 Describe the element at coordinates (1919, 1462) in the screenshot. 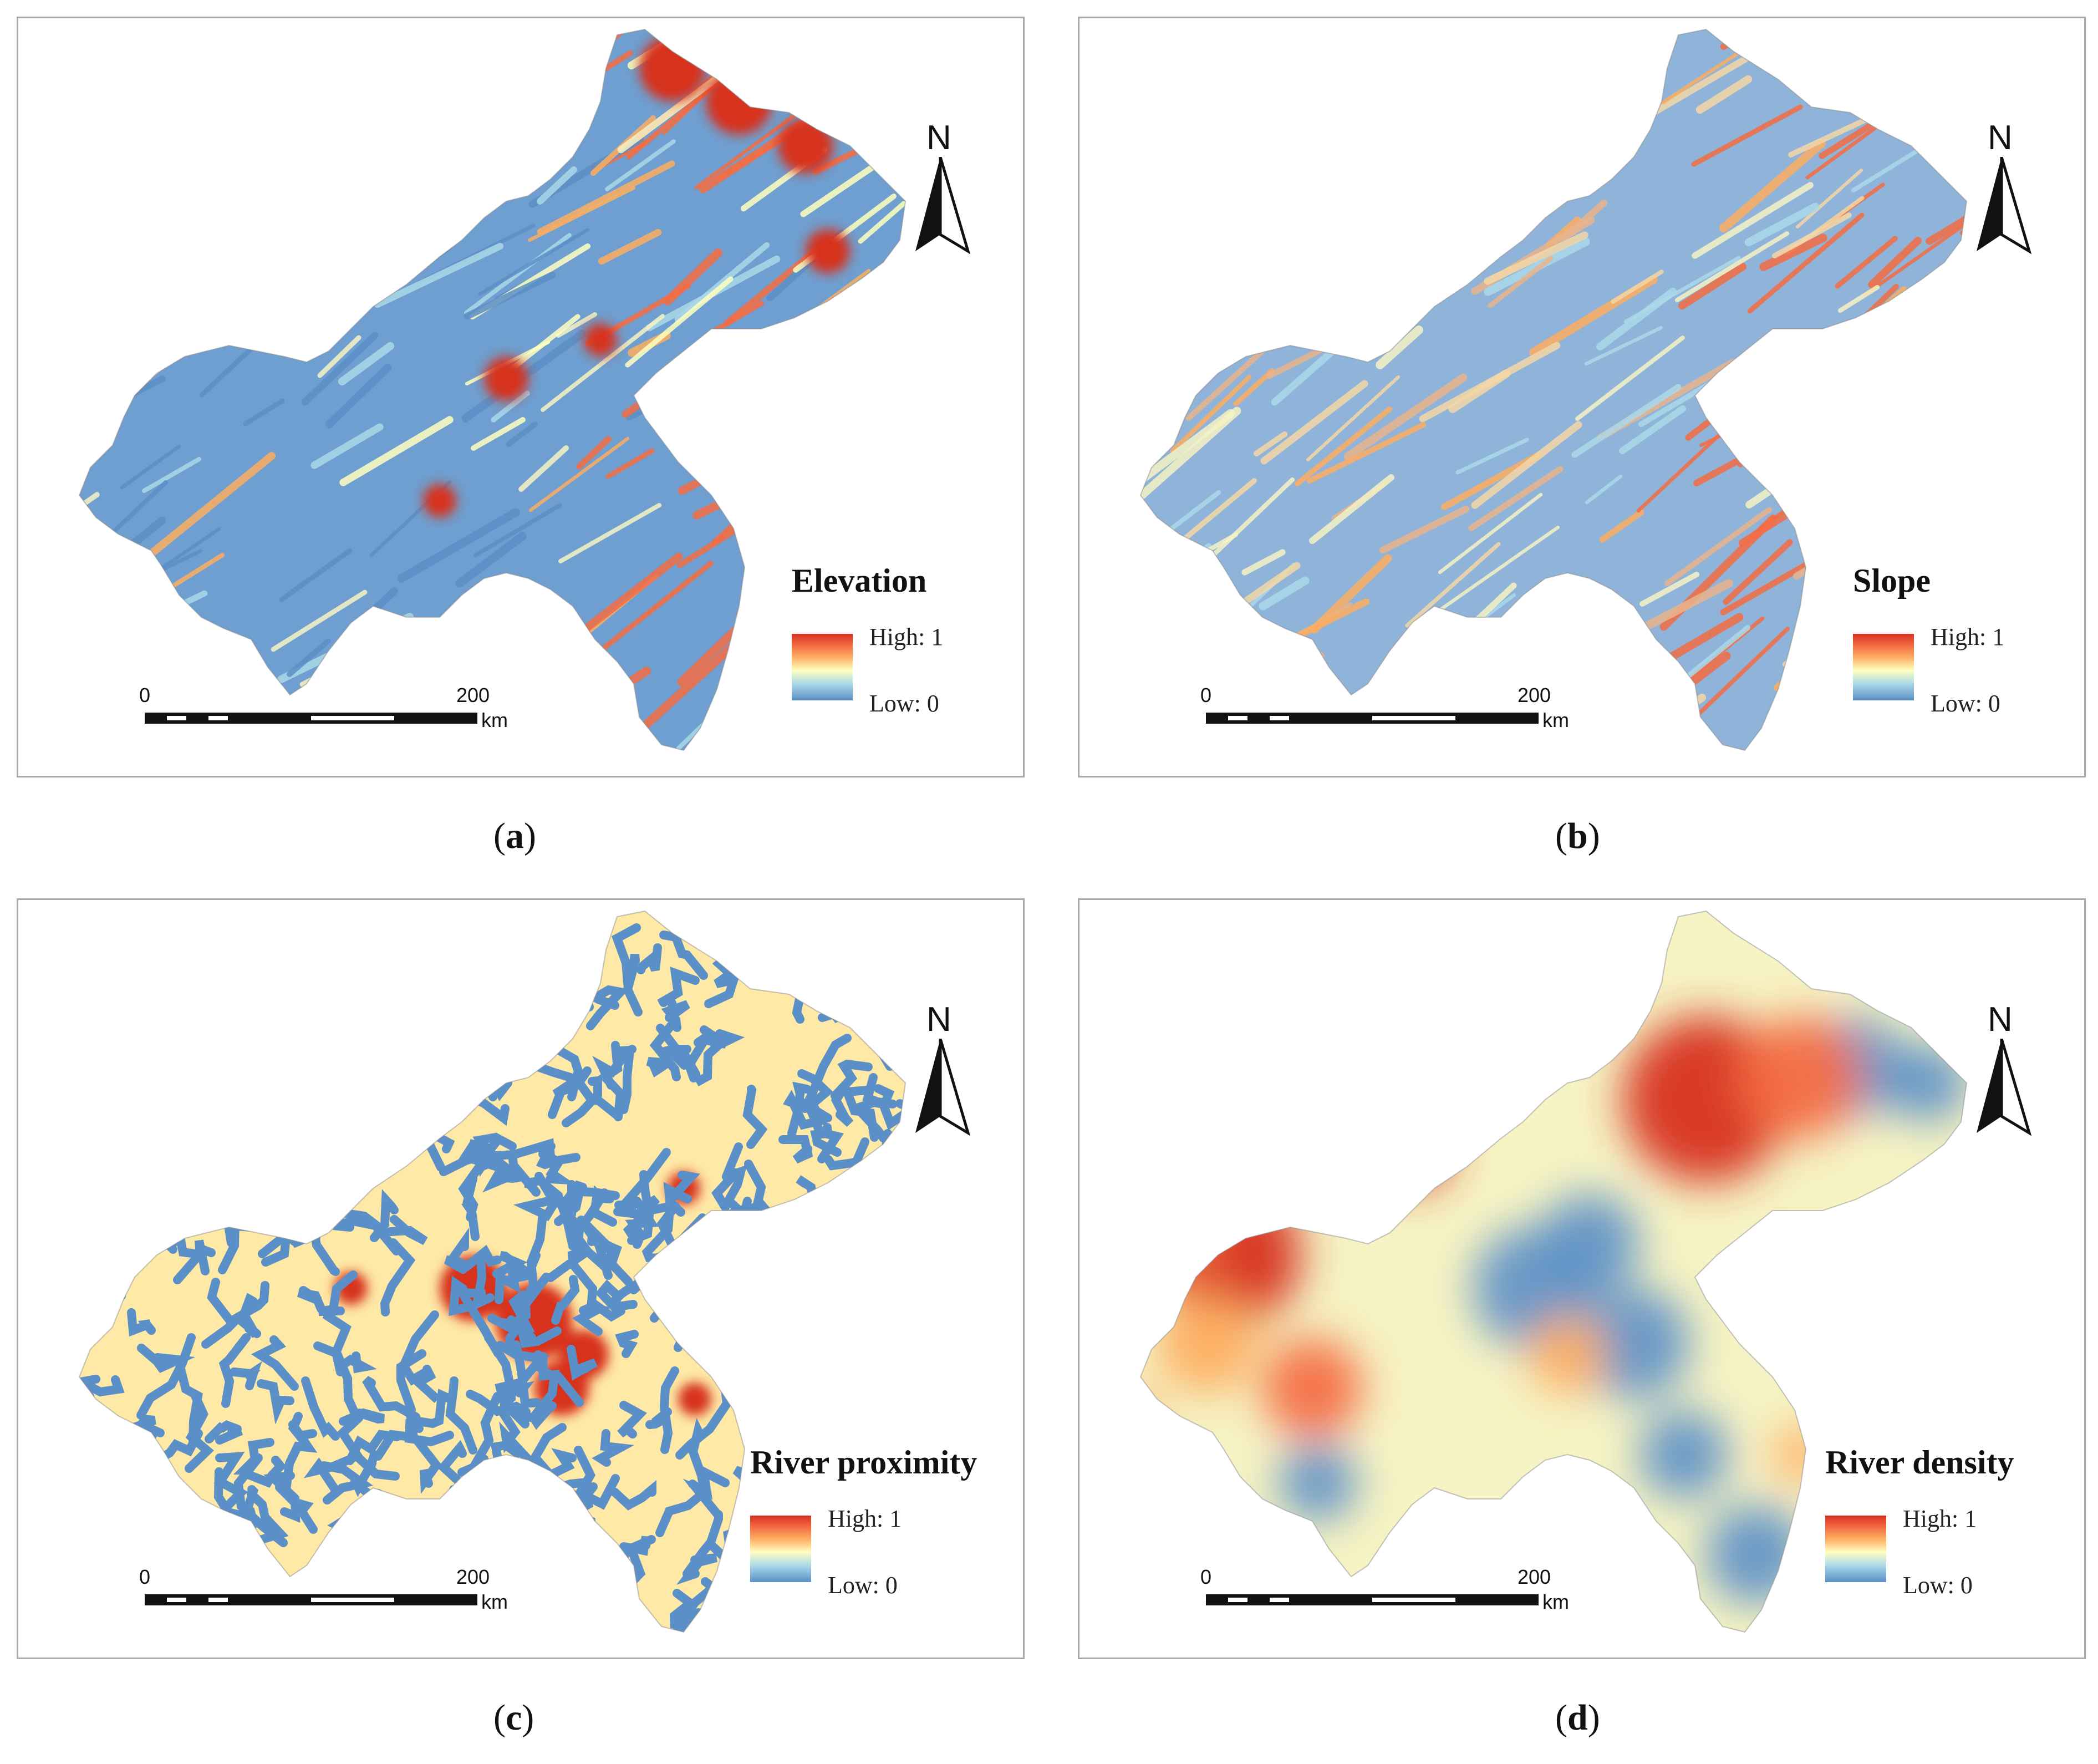

I see `legend-title: River density` at that location.